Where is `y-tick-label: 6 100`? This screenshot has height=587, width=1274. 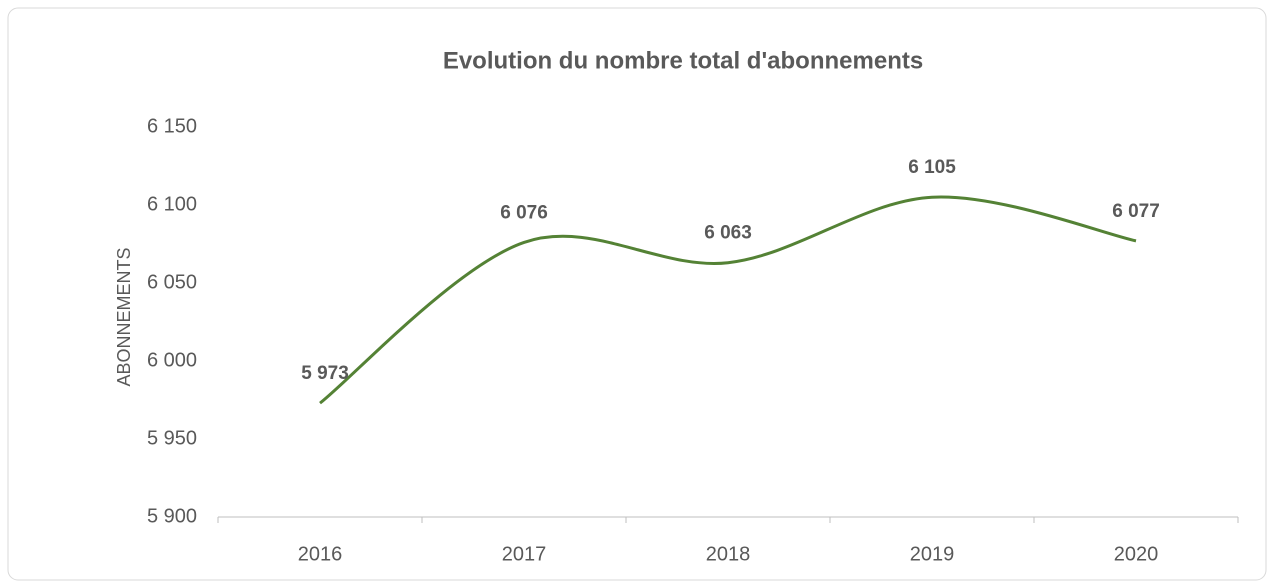
y-tick-label: 6 100 is located at coordinates (172, 204).